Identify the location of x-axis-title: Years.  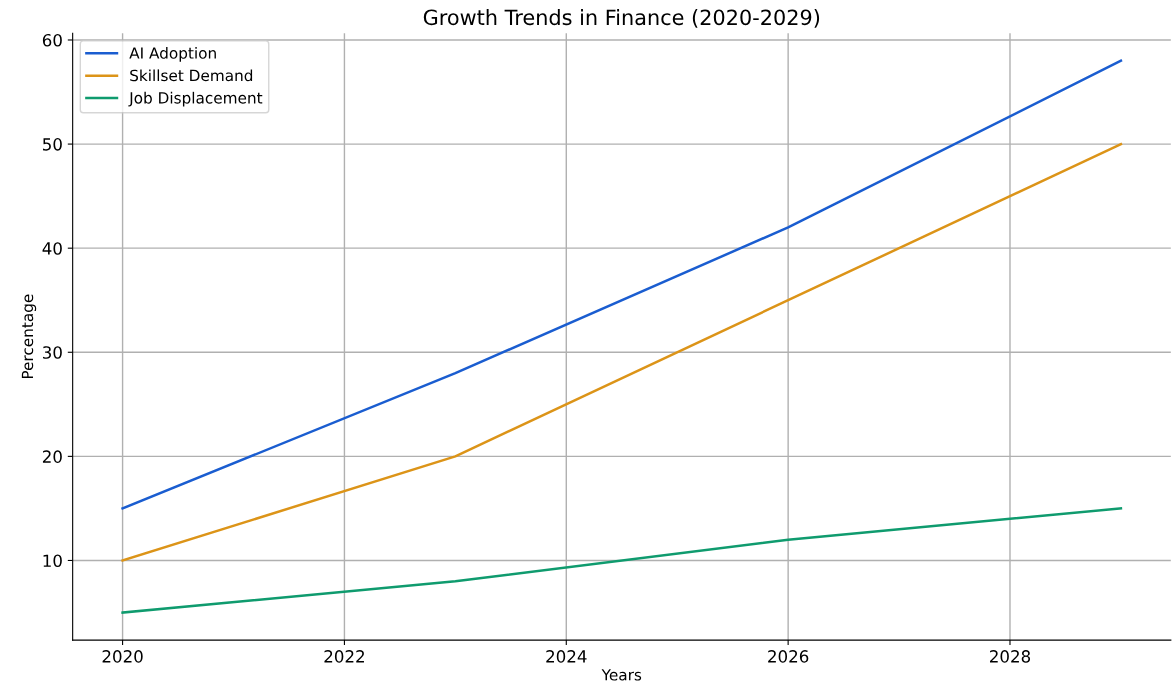
(621, 675).